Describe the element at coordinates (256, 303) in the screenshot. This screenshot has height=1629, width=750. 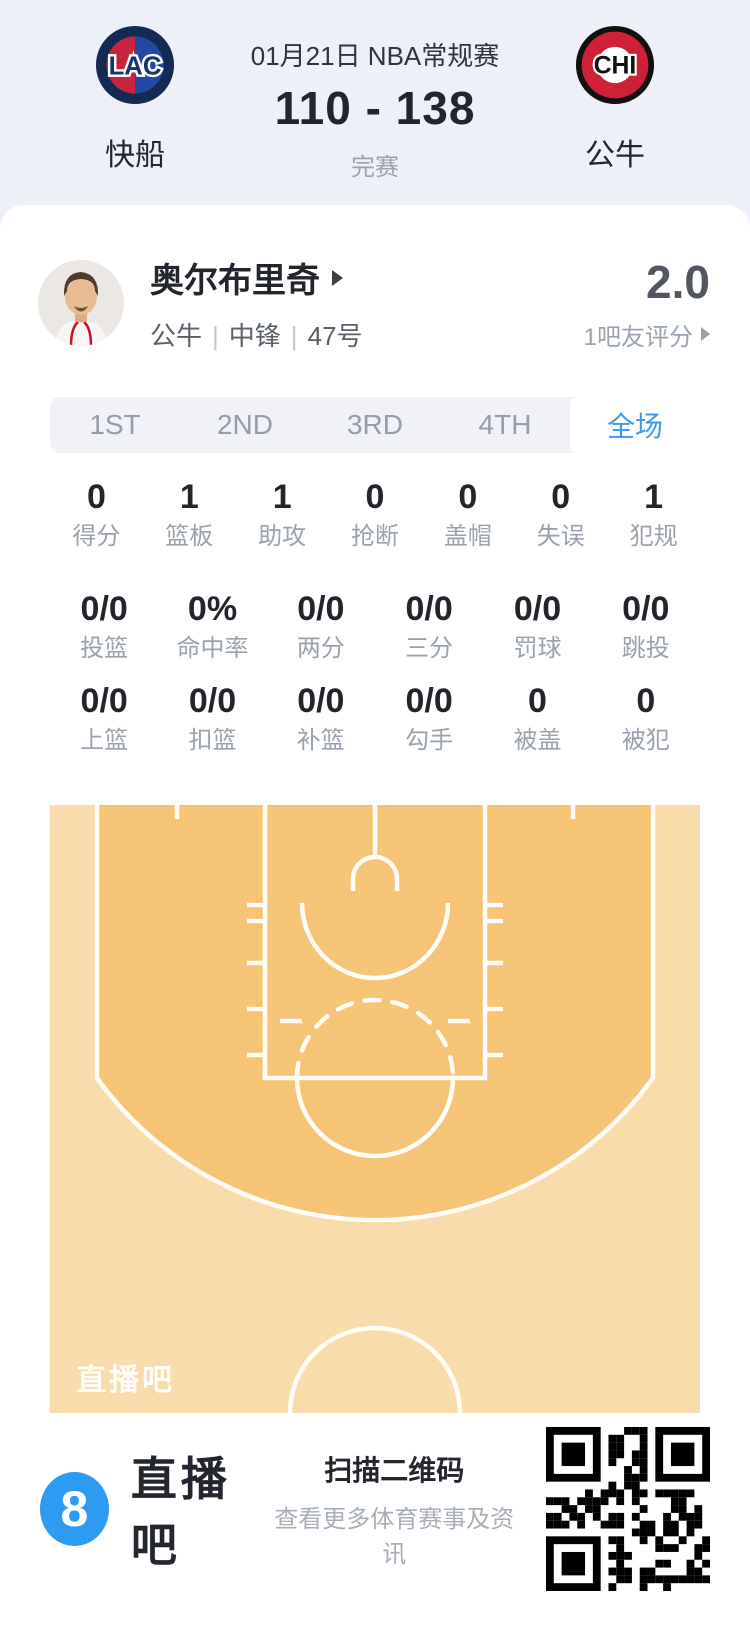
I see `player-meta: 奥尔布里奇 公牛 | 中锋 | 47号` at that location.